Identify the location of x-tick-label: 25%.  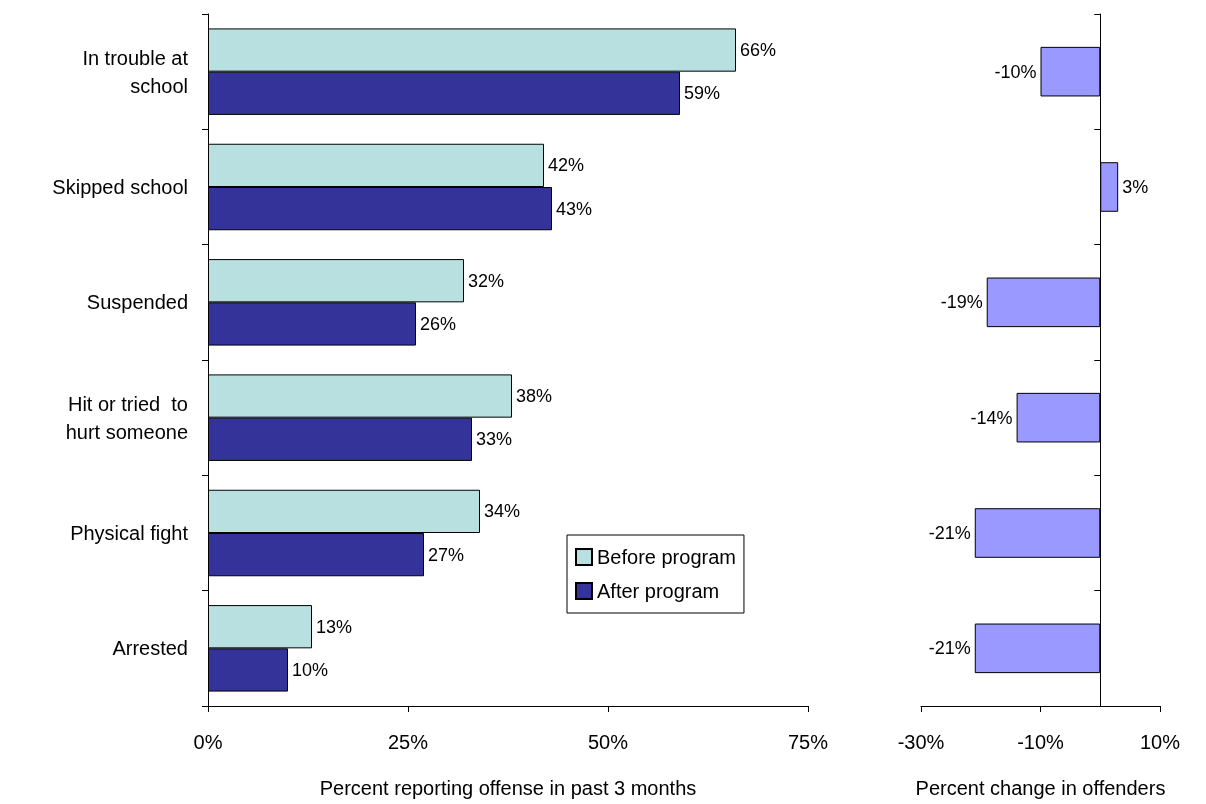
(408, 742).